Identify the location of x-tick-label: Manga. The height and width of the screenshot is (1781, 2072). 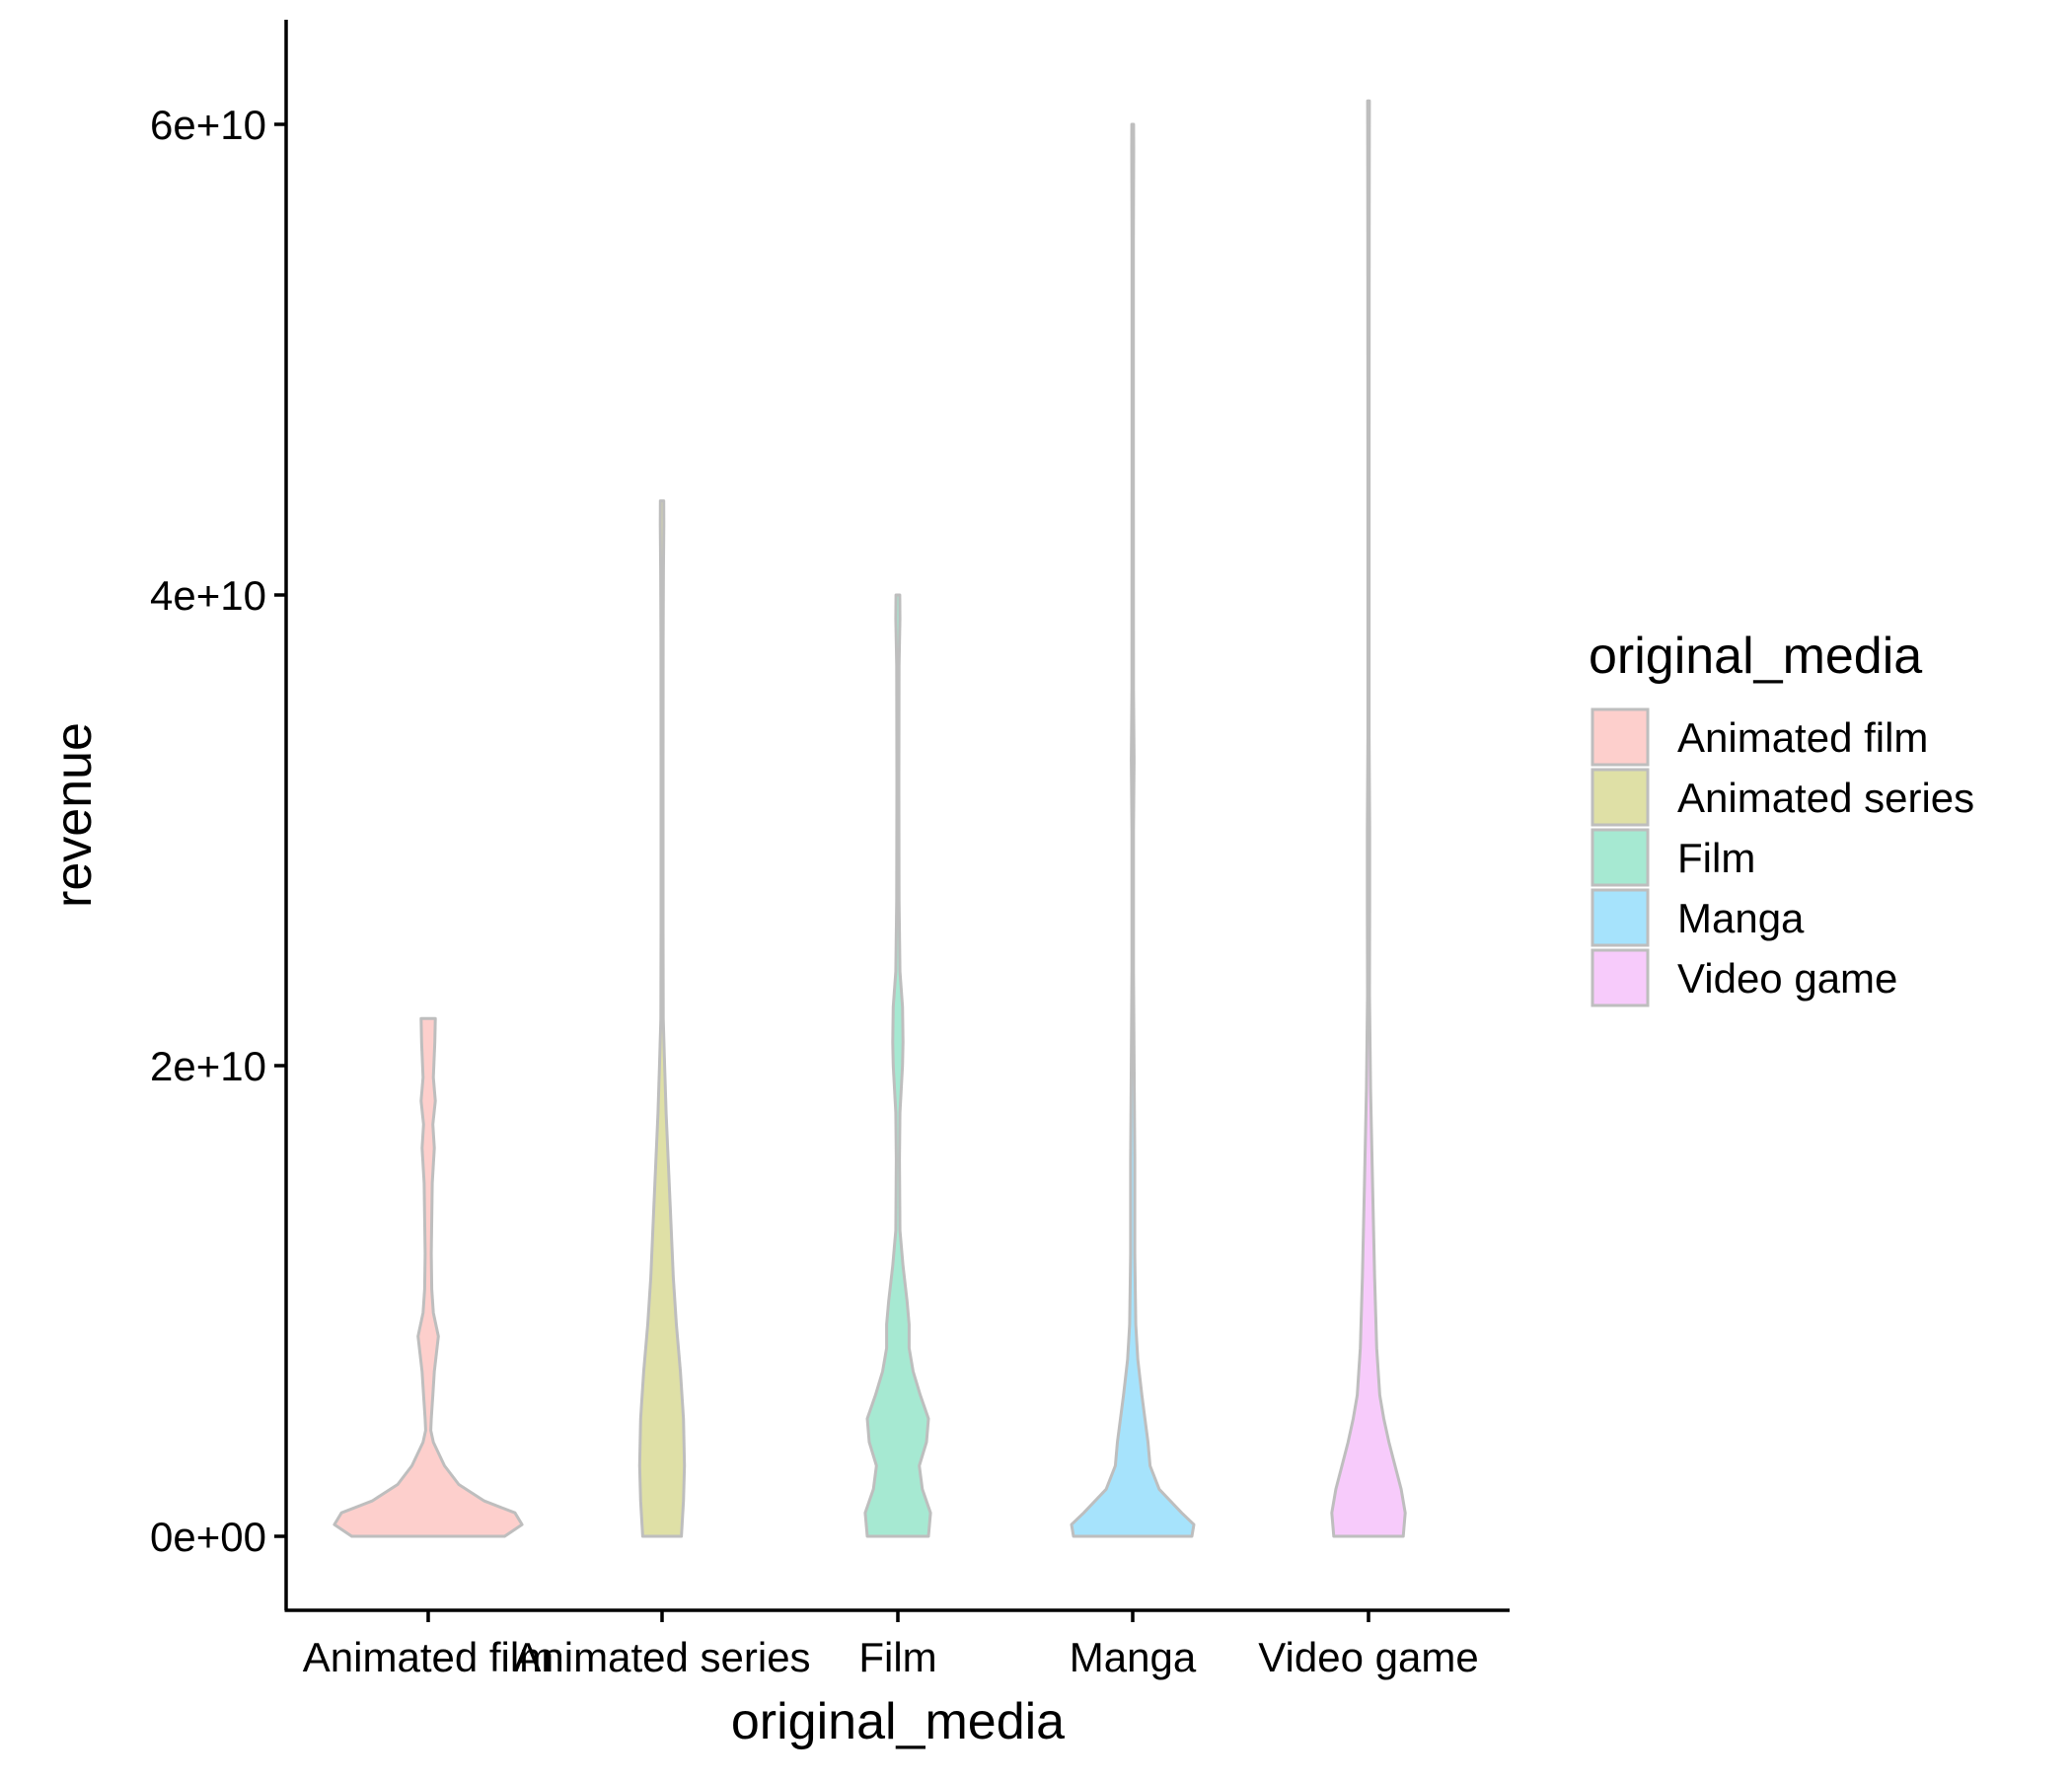
(1134, 1657).